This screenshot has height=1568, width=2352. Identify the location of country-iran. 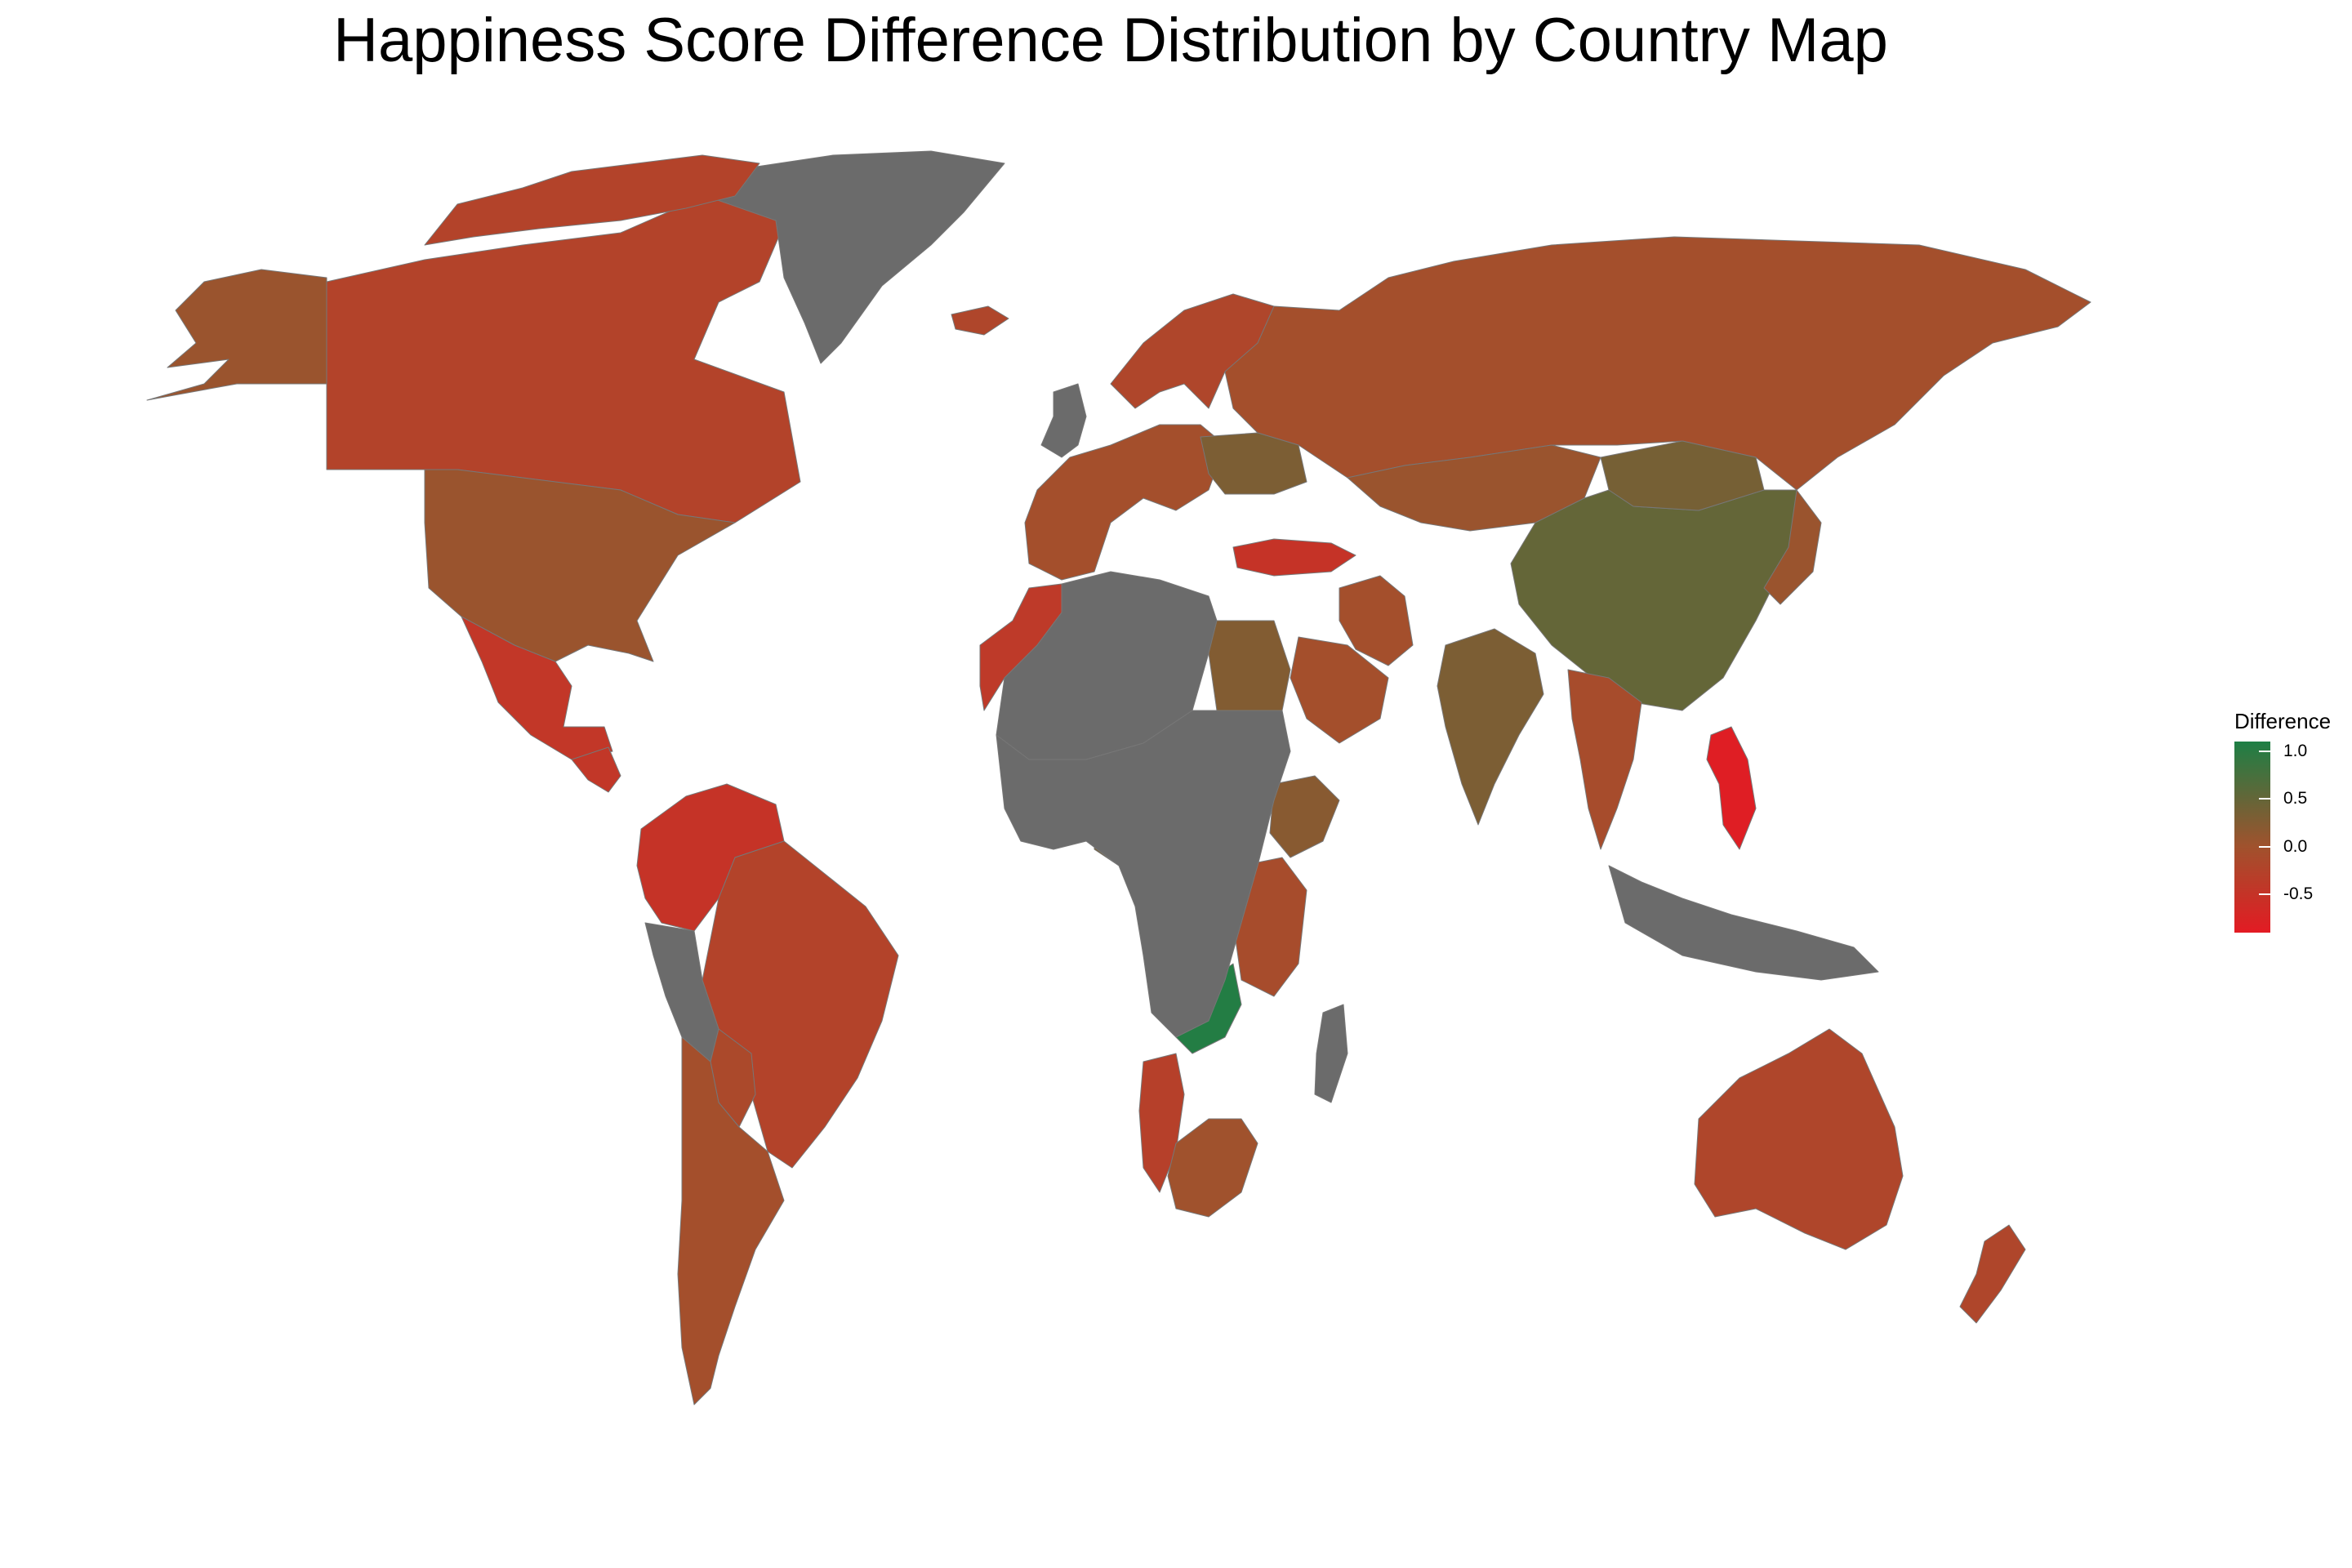
(1376, 620).